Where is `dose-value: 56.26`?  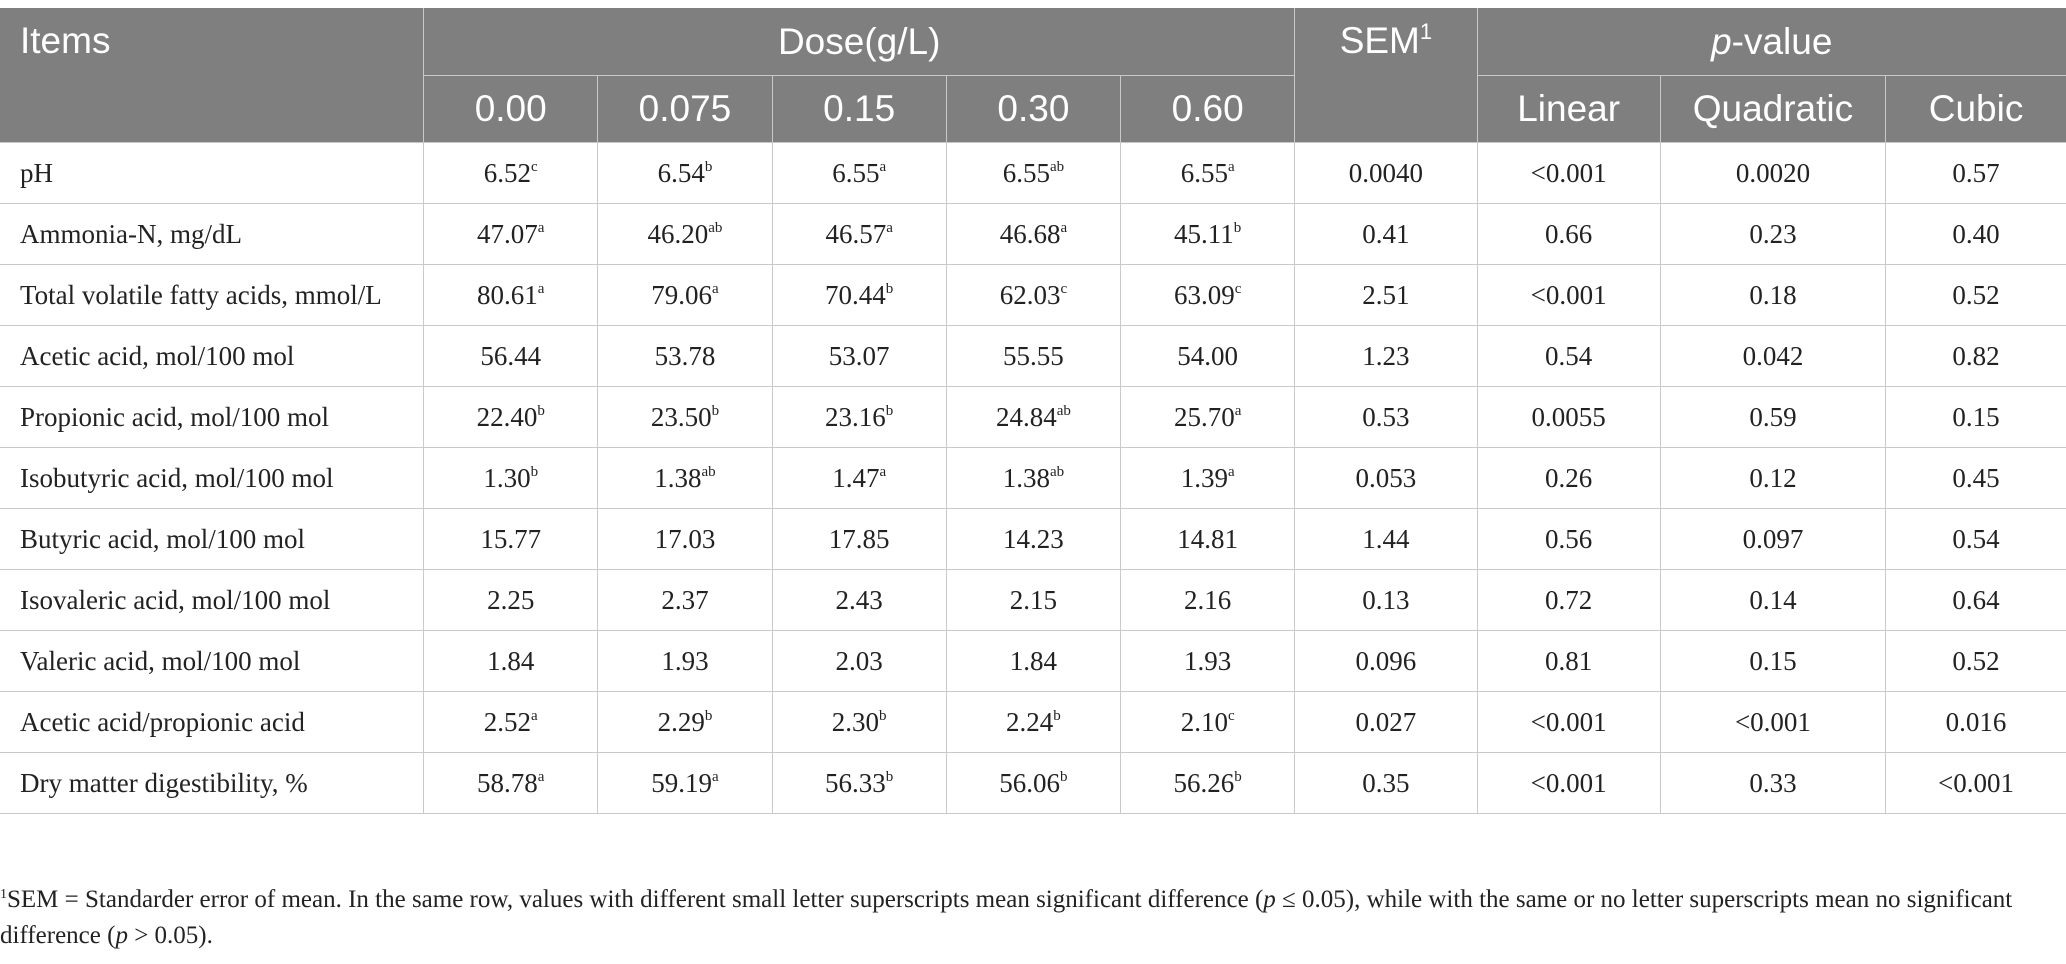 dose-value: 56.26 is located at coordinates (1204, 782).